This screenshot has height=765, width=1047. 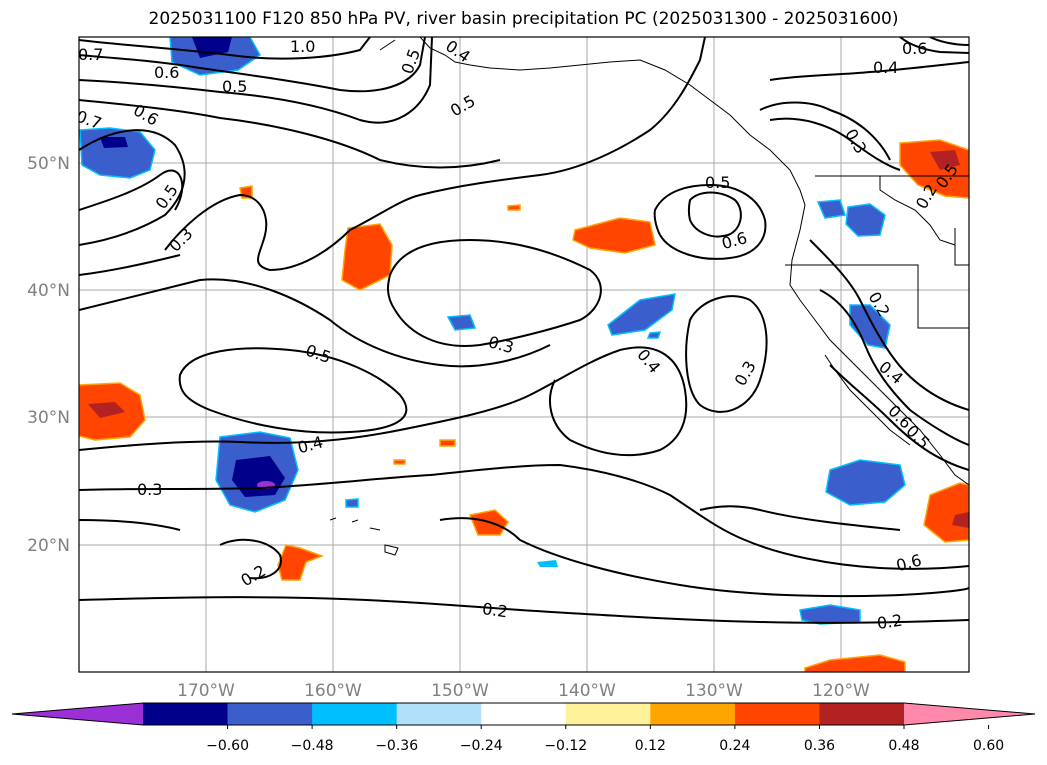 What do you see at coordinates (302, 46) in the screenshot?
I see `contour-label: 1.0` at bounding box center [302, 46].